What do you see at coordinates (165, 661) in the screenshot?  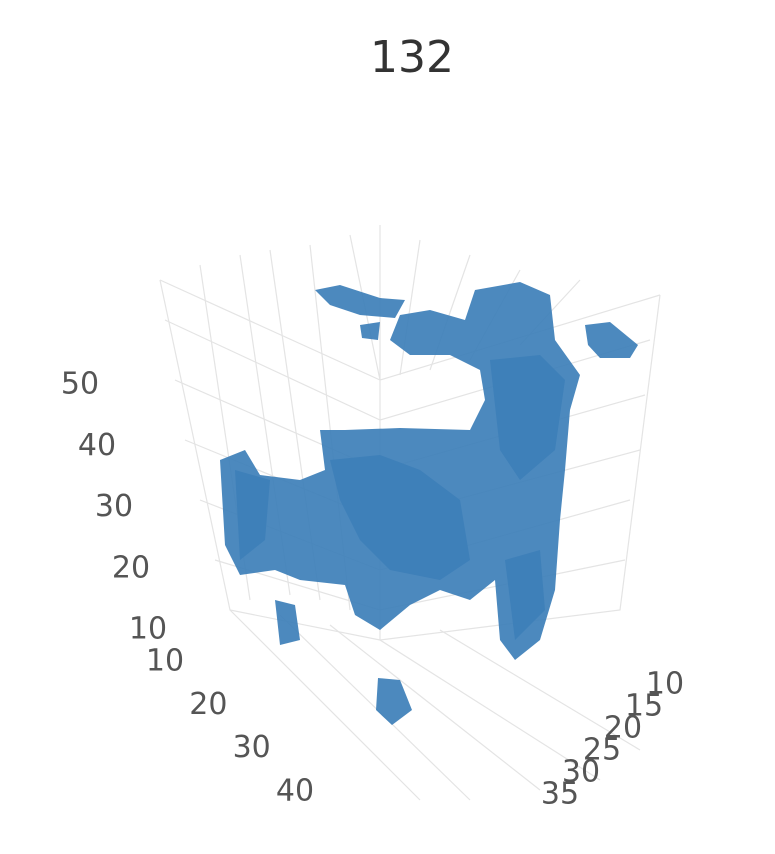 I see `x-tick-label: 10` at bounding box center [165, 661].